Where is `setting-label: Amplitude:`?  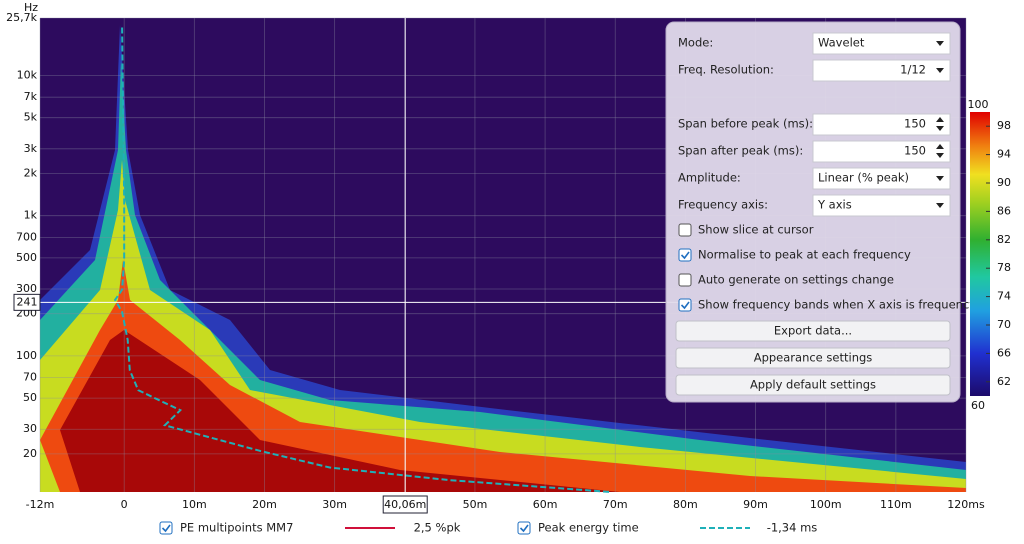 setting-label: Amplitude: is located at coordinates (709, 178).